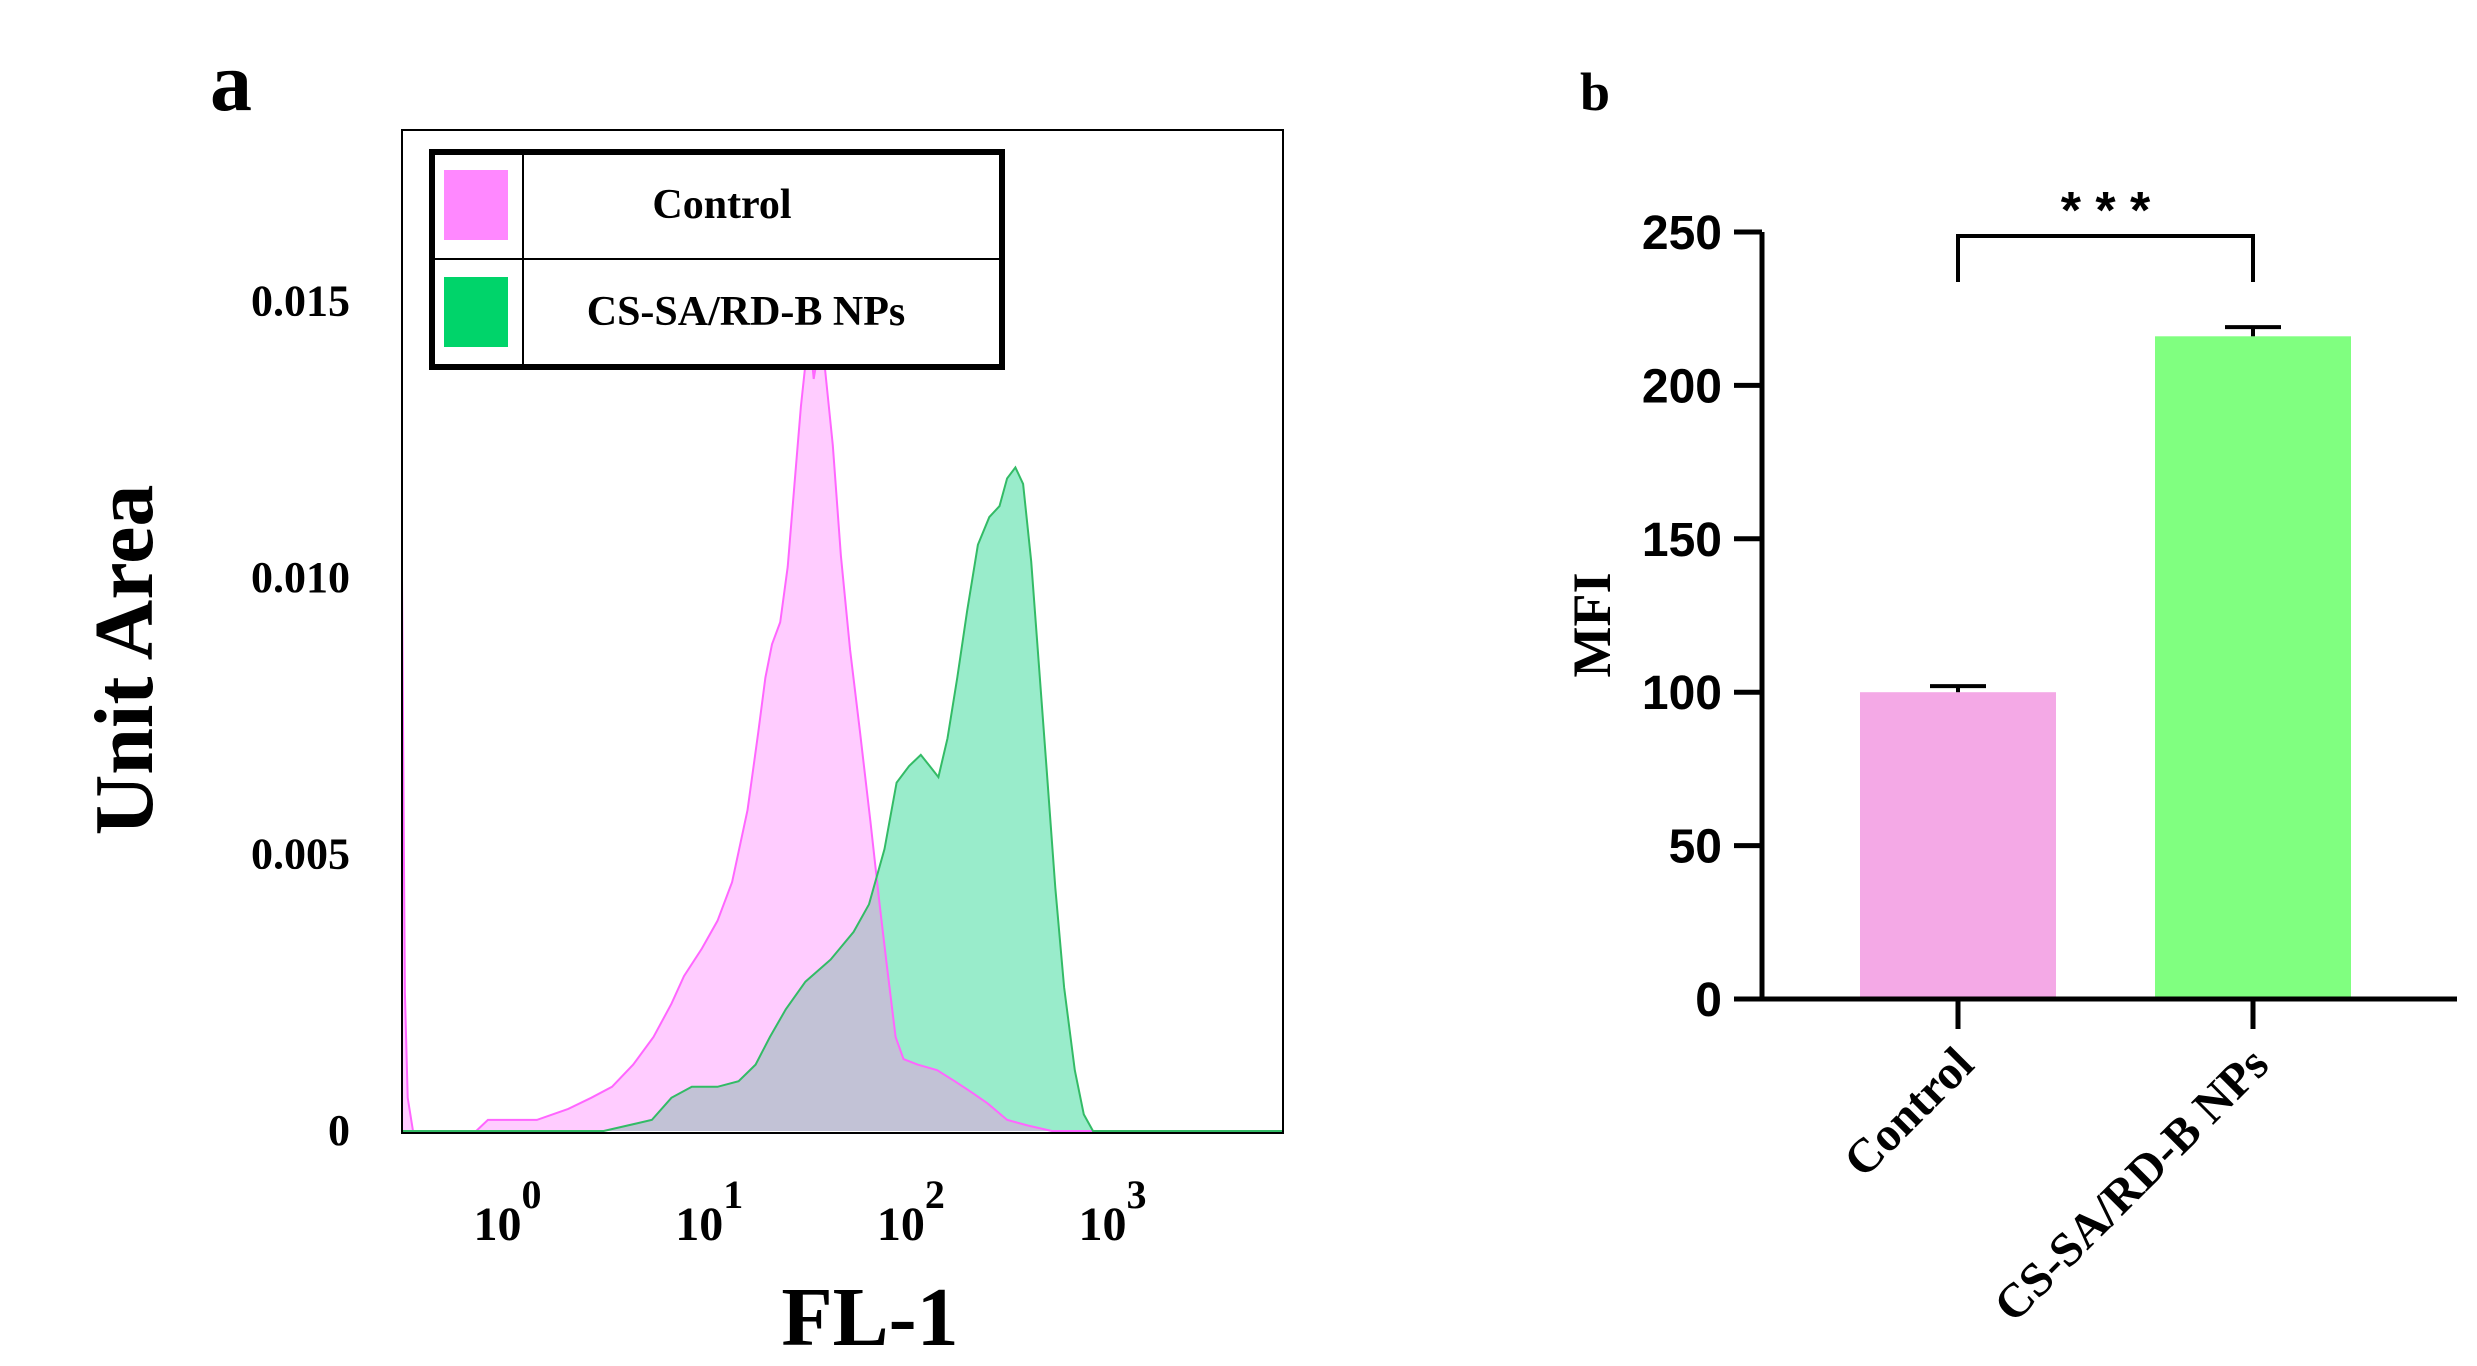  Describe the element at coordinates (810, 1211) in the screenshot. I see `x-tick-labels: 10⁰ 10¹ 10² 10³` at that location.